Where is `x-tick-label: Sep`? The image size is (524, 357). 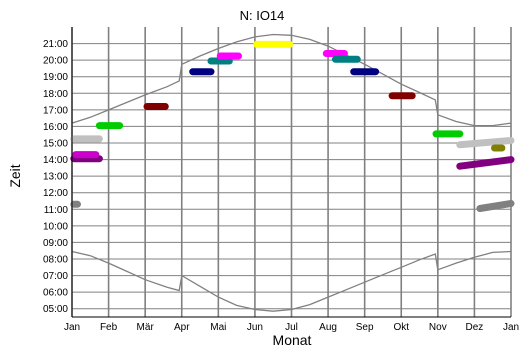 x-tick-label: Sep is located at coordinates (365, 327).